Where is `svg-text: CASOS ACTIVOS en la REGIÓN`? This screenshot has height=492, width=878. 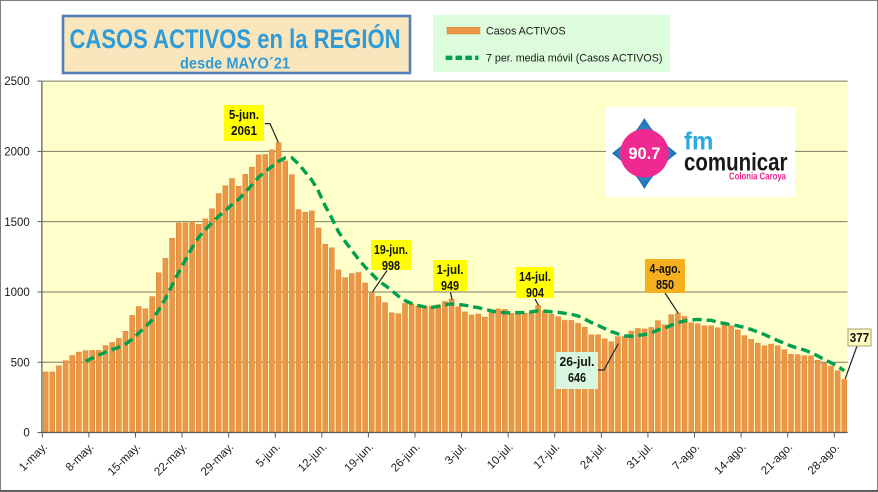
svg-text: CASOS ACTIVOS en la REGIÓN is located at coordinates (235, 39).